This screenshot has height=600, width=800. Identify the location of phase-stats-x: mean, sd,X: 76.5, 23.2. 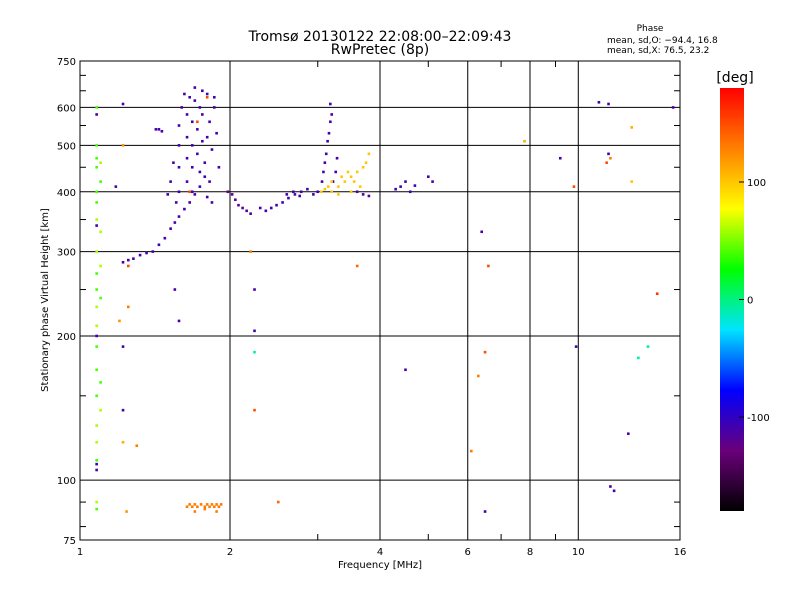
(658, 51).